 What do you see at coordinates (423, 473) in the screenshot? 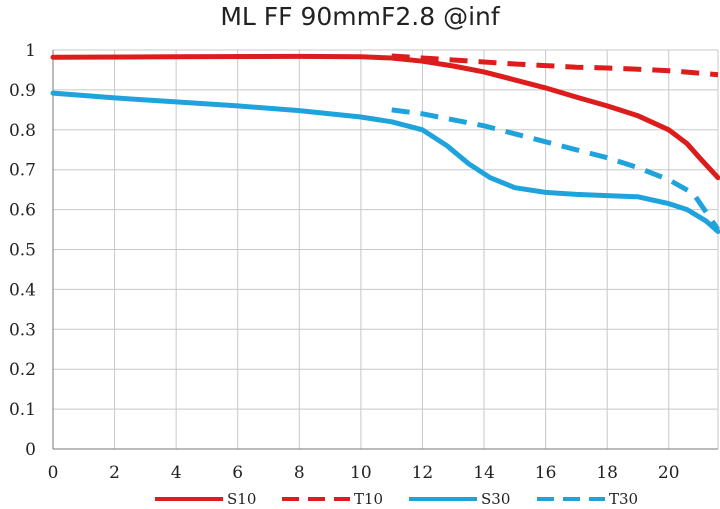
I see `x-tick-label: 12` at bounding box center [423, 473].